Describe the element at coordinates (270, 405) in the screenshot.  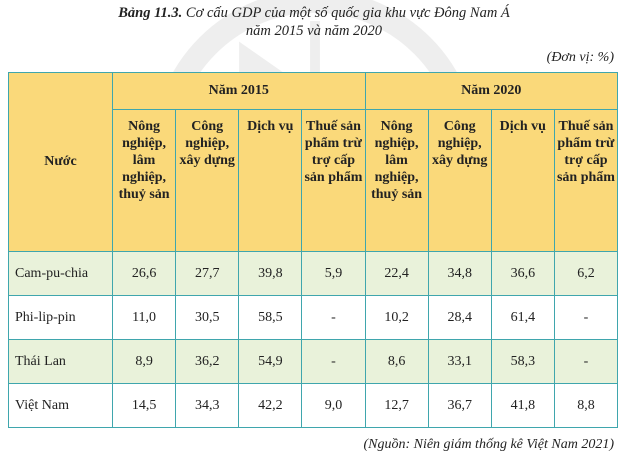
I see `table-cell: 42,2` at that location.